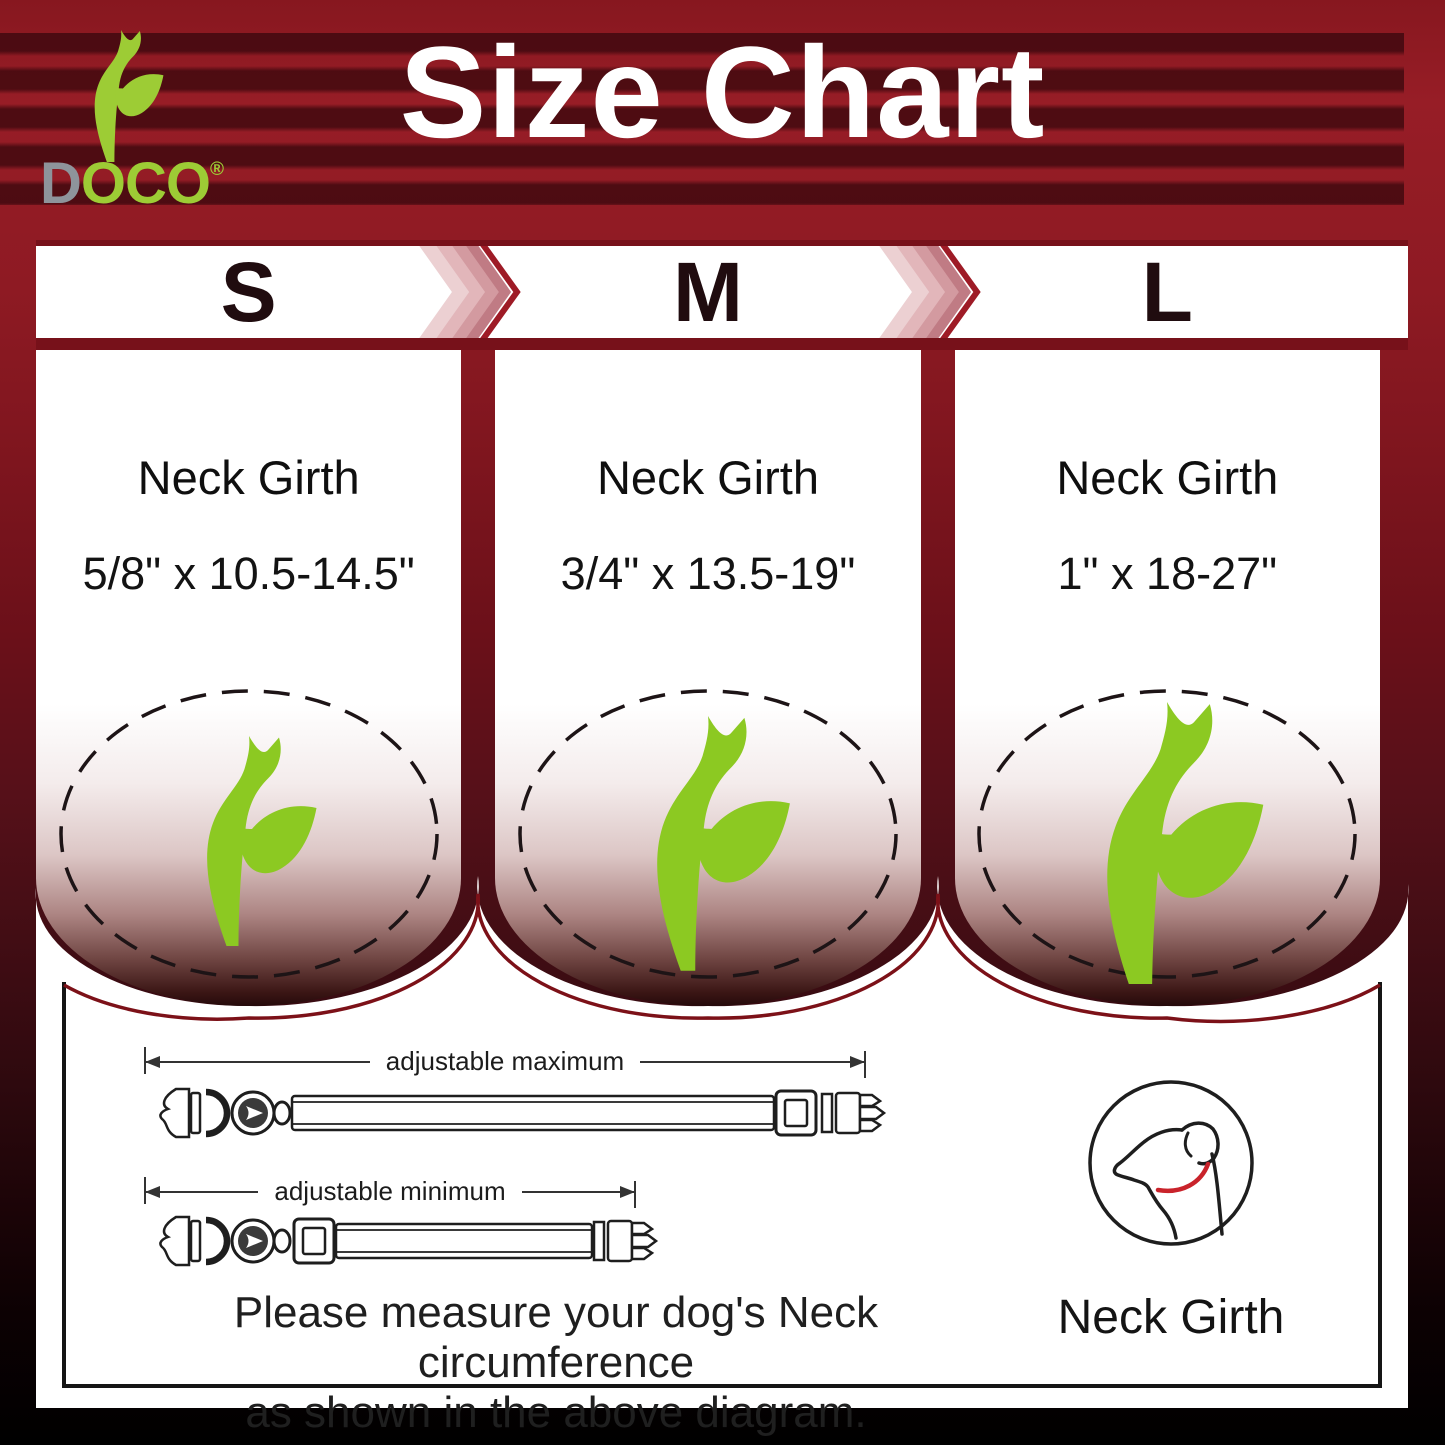  Describe the element at coordinates (1167, 678) in the screenshot. I see `size-column-l: Neck Girth 1" x 18-27"` at that location.